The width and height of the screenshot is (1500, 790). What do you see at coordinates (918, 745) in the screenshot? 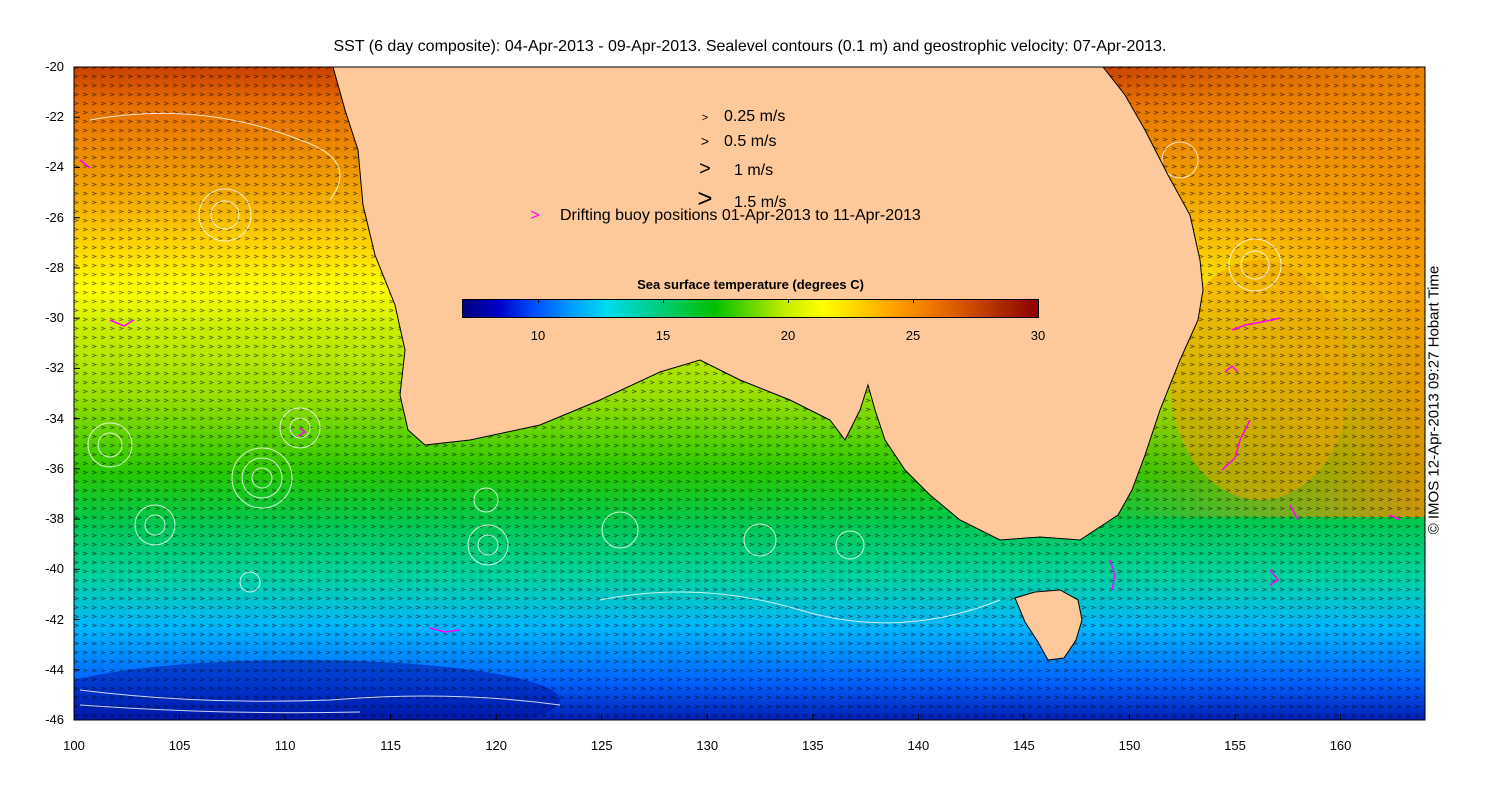
I see `x-tick-label: 140` at bounding box center [918, 745].